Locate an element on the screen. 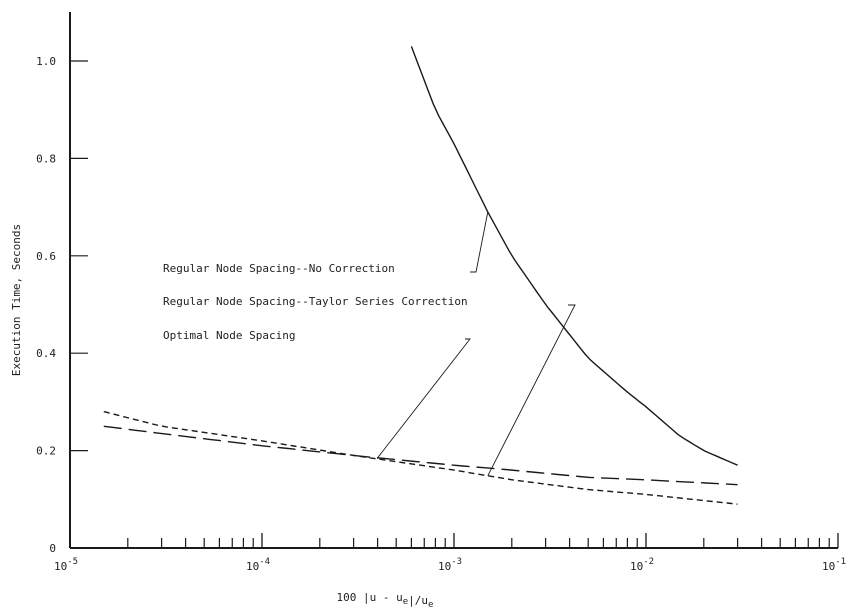  y-tick-label: 0.6 is located at coordinates (46, 256).